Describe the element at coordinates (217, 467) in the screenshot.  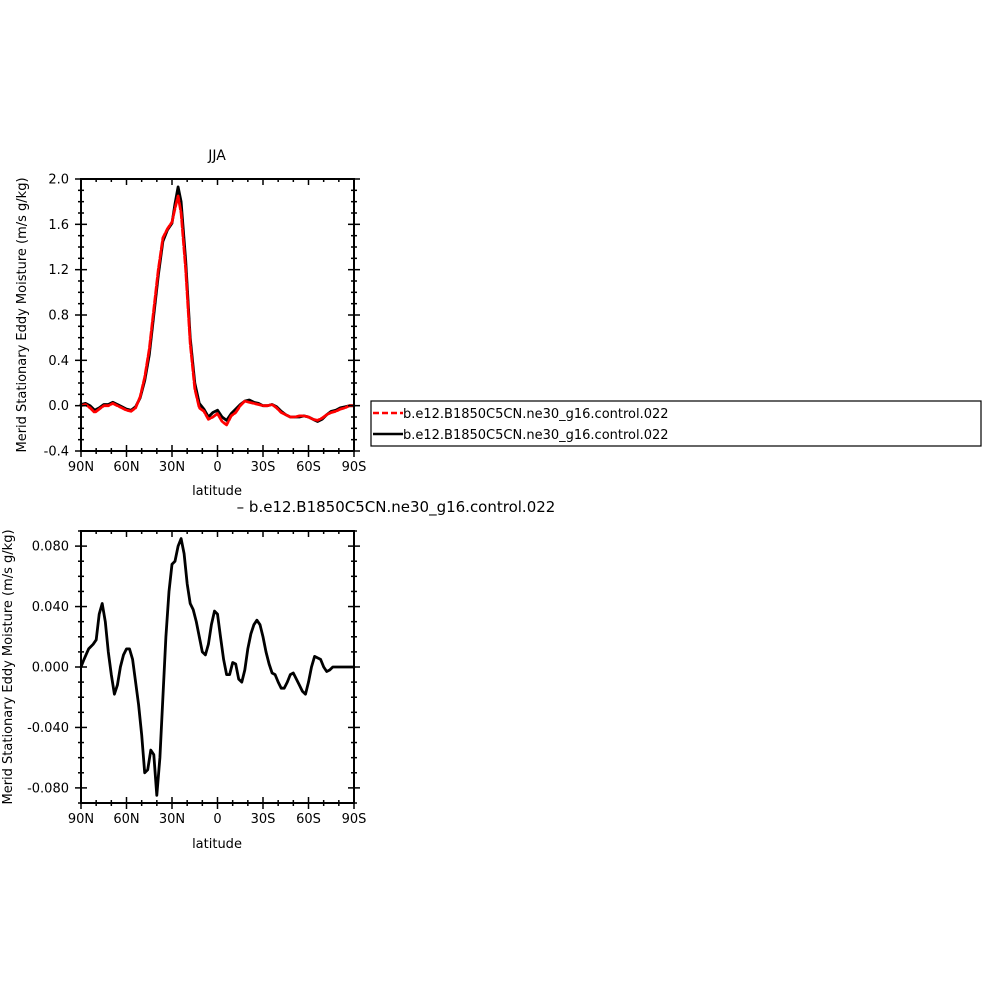
I see `top-chart-x-tick-label: 0` at that location.